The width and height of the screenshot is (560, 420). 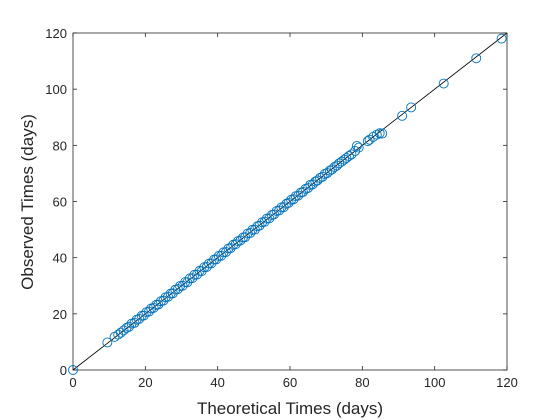 What do you see at coordinates (60, 314) in the screenshot?
I see `y-tick-label: 20` at bounding box center [60, 314].